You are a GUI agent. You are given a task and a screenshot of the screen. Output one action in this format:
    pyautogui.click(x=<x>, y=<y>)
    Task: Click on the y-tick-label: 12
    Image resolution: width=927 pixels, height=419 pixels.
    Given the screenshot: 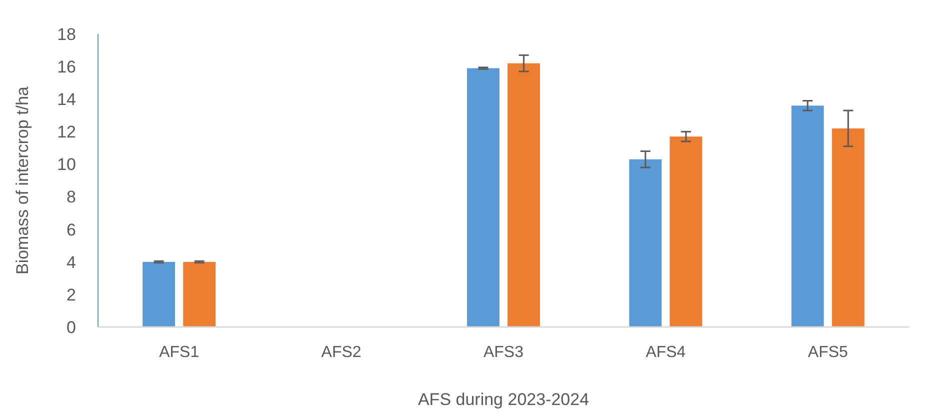 What is the action you would take?
    pyautogui.click(x=66, y=132)
    